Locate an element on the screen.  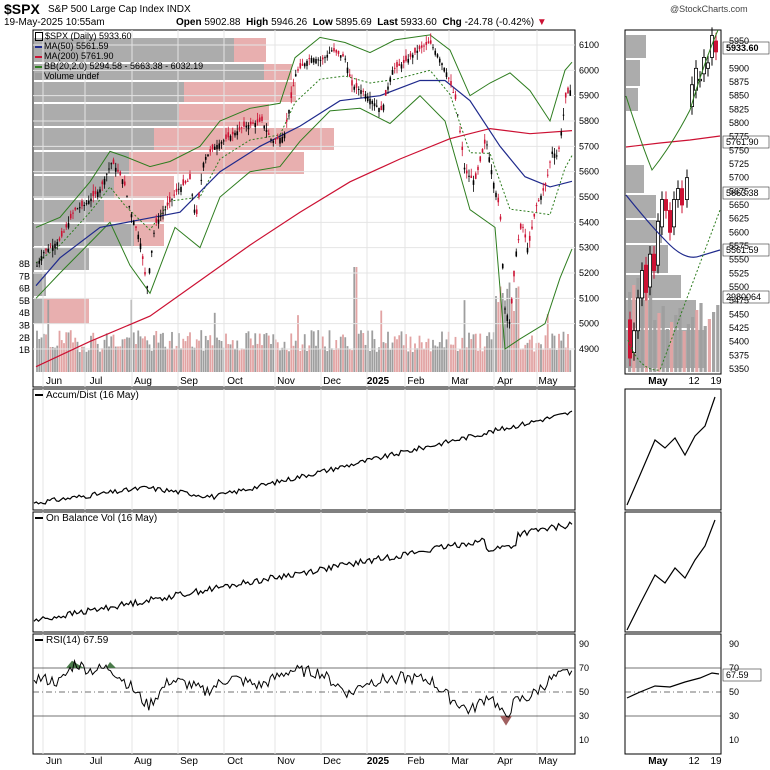
zoom-ma200-badge: 5761.90 is located at coordinates (742, 142).